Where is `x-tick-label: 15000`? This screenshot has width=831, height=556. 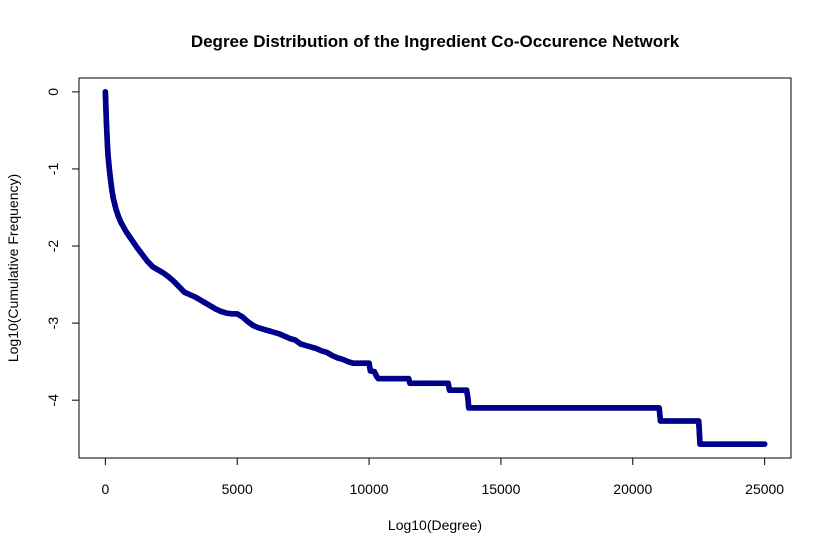
x-tick-label: 15000 is located at coordinates (500, 489).